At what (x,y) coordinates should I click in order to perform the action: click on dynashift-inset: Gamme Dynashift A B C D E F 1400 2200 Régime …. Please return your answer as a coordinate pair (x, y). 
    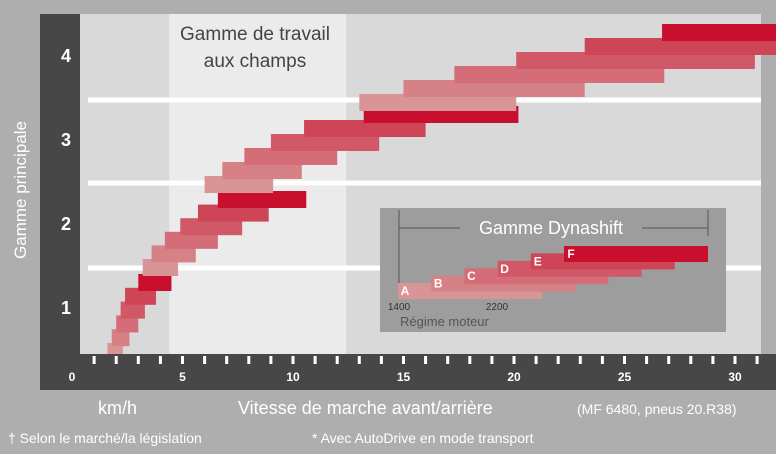
    Looking at the image, I should click on (553, 270).